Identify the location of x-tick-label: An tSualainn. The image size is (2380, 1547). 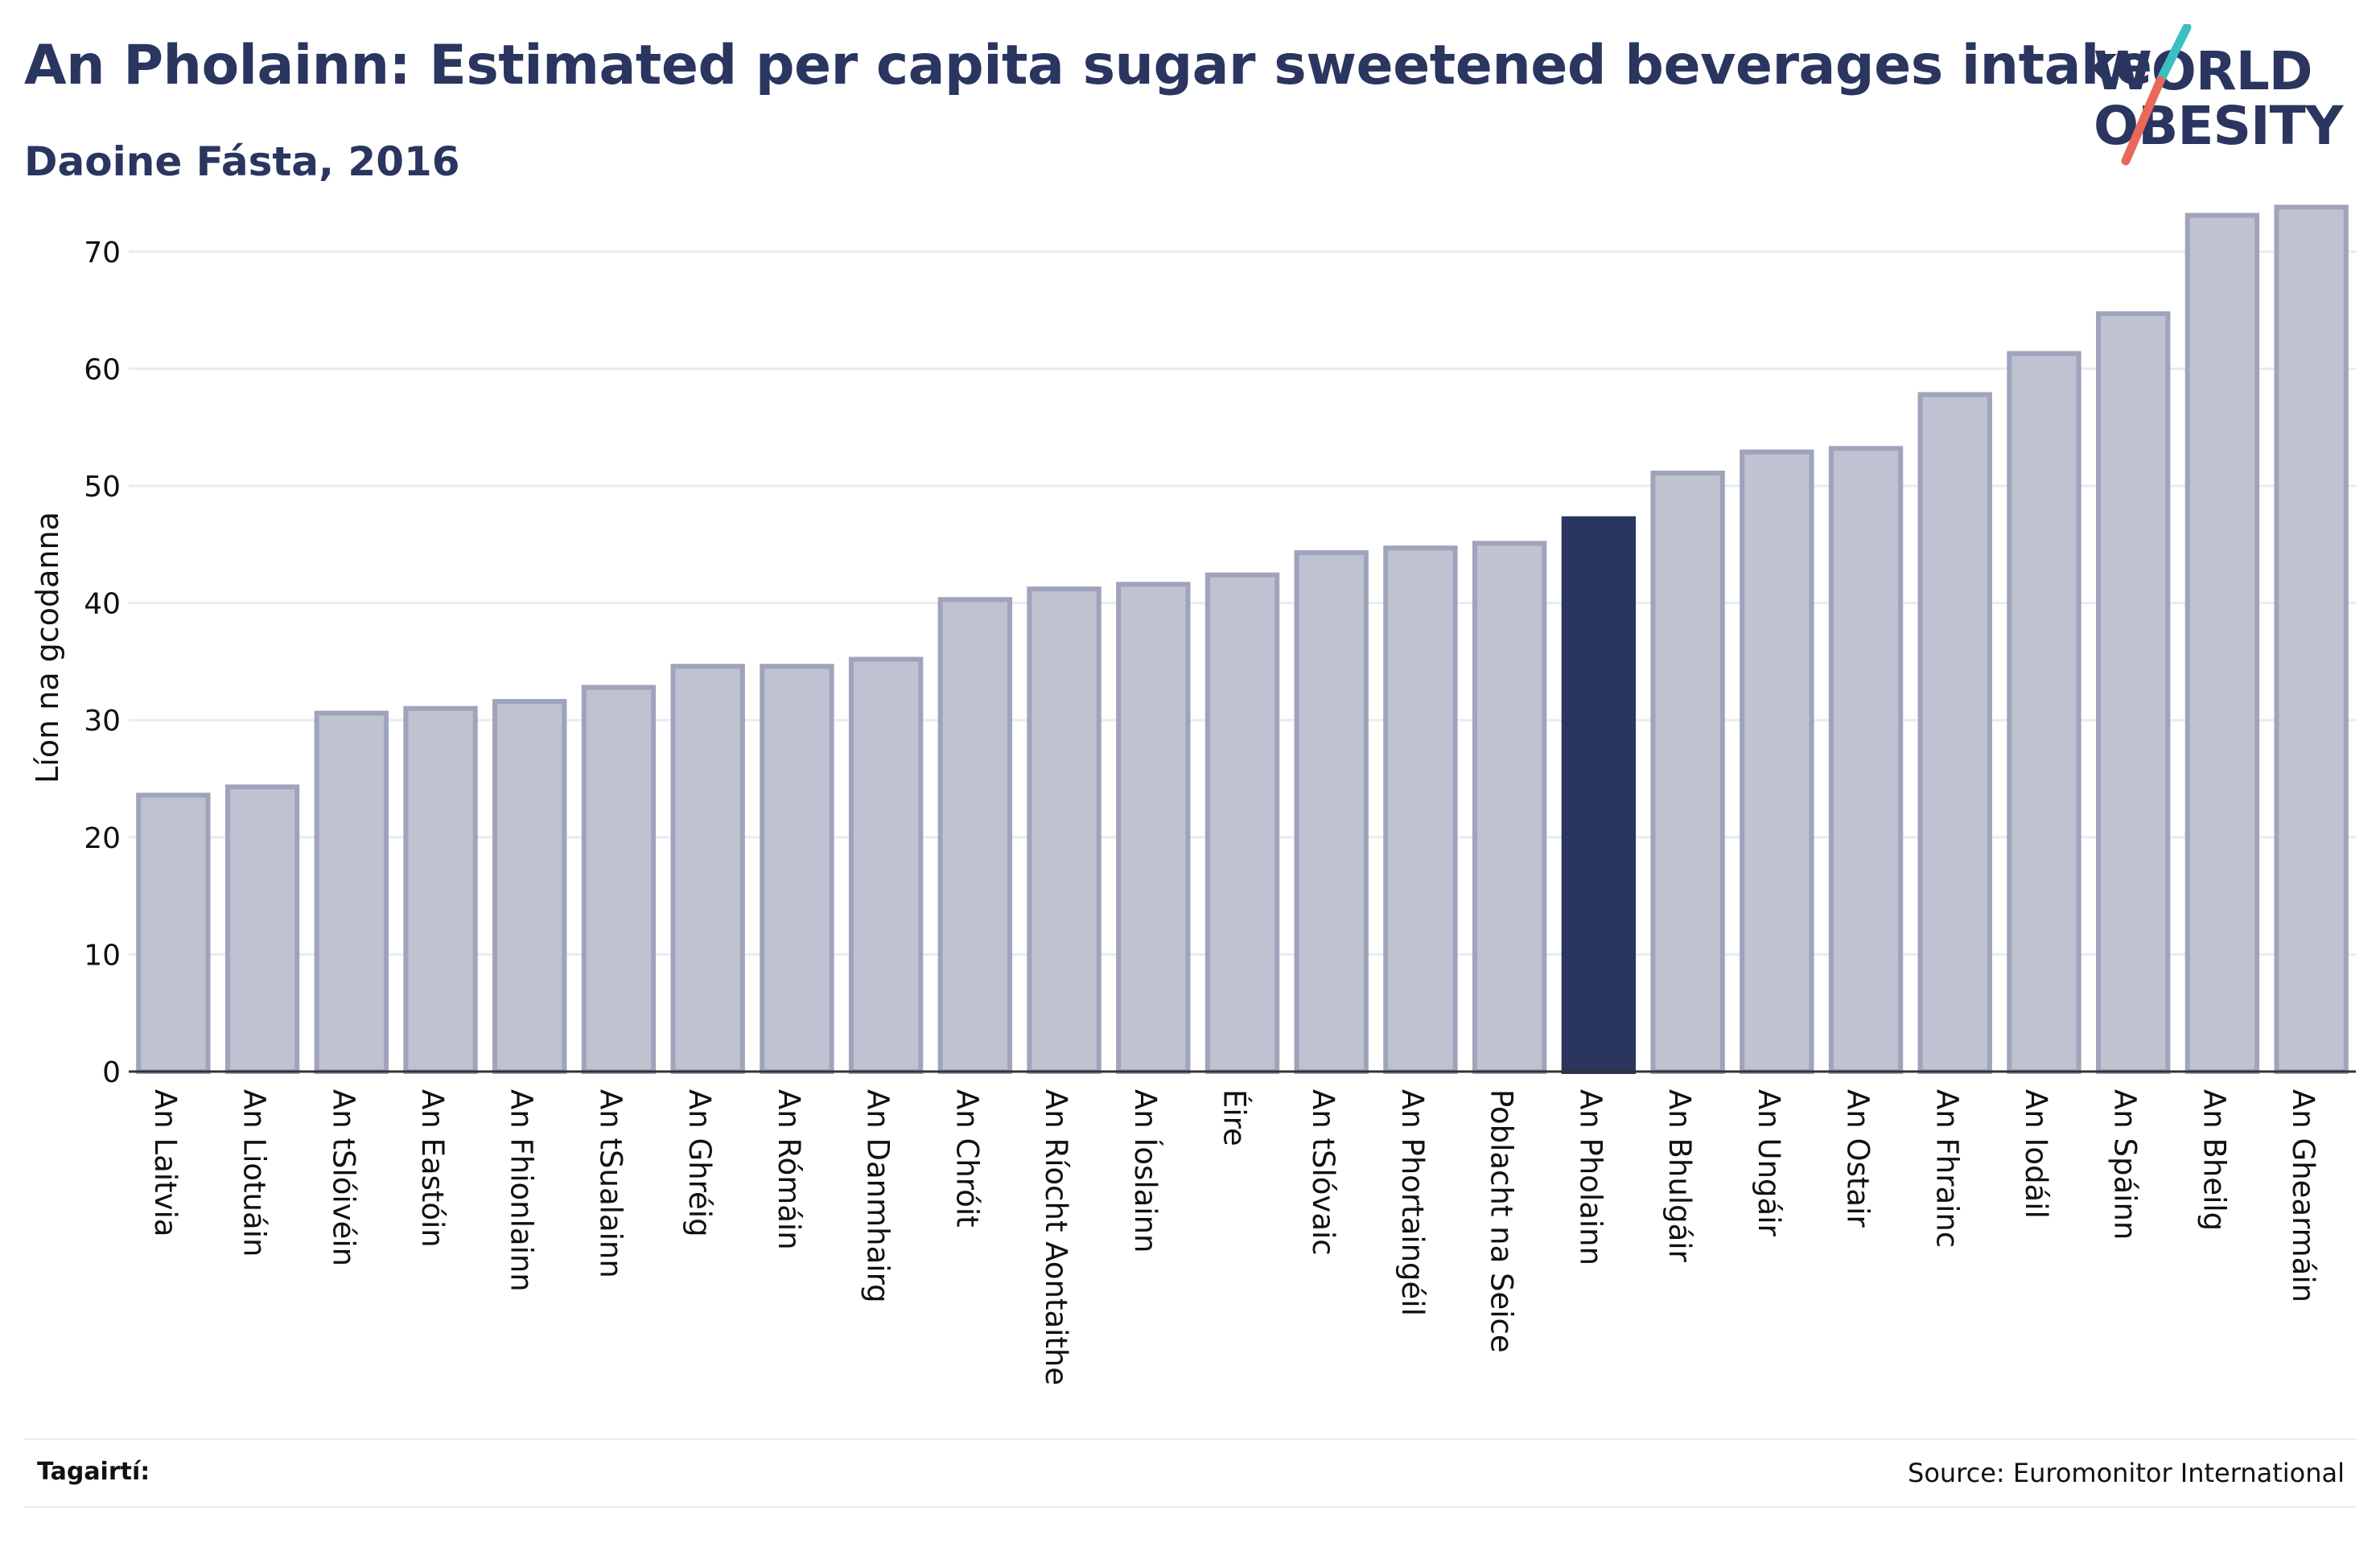
(610, 1183).